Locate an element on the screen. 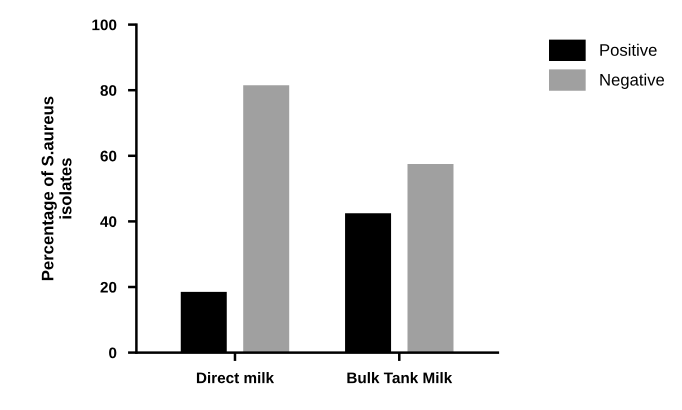 Image resolution: width=682 pixels, height=410 pixels. legend-label: Positive is located at coordinates (628, 50).